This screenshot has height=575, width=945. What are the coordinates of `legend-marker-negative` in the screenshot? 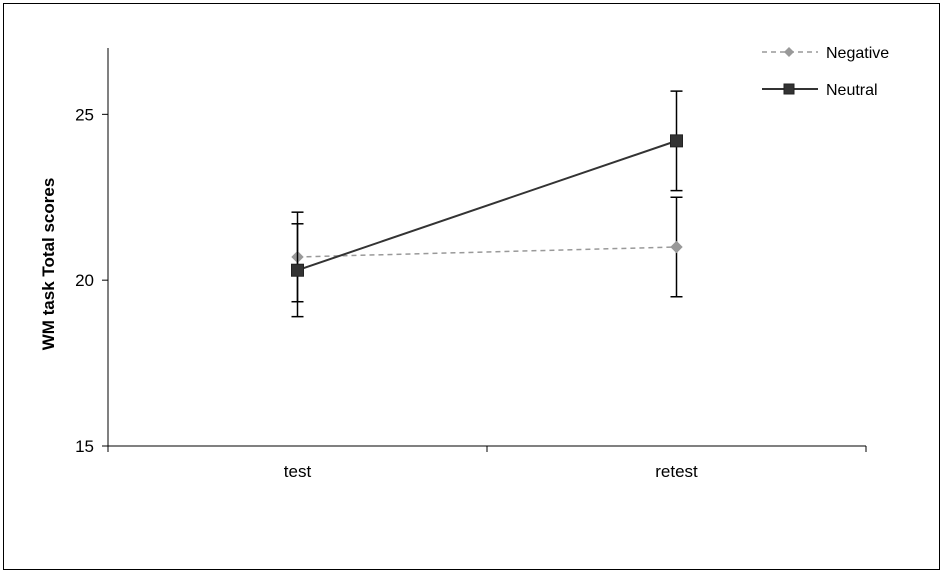 It's located at (789, 52).